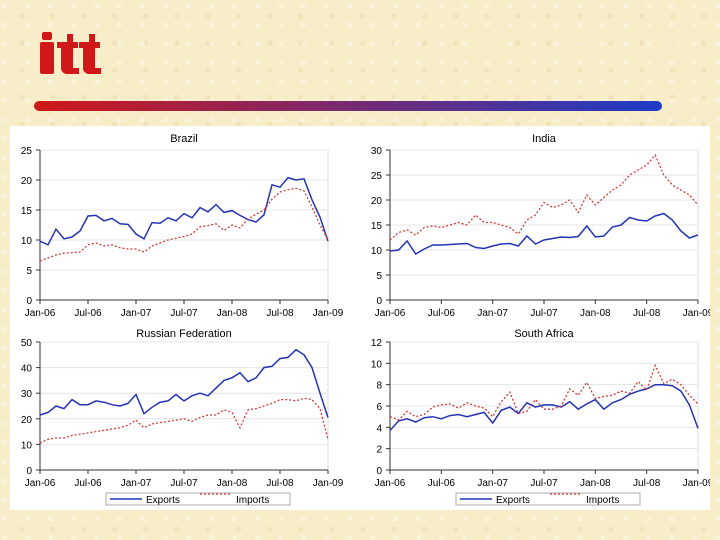 This screenshot has width=720, height=540. I want to click on y-tick-label: 4, so click(379, 428).